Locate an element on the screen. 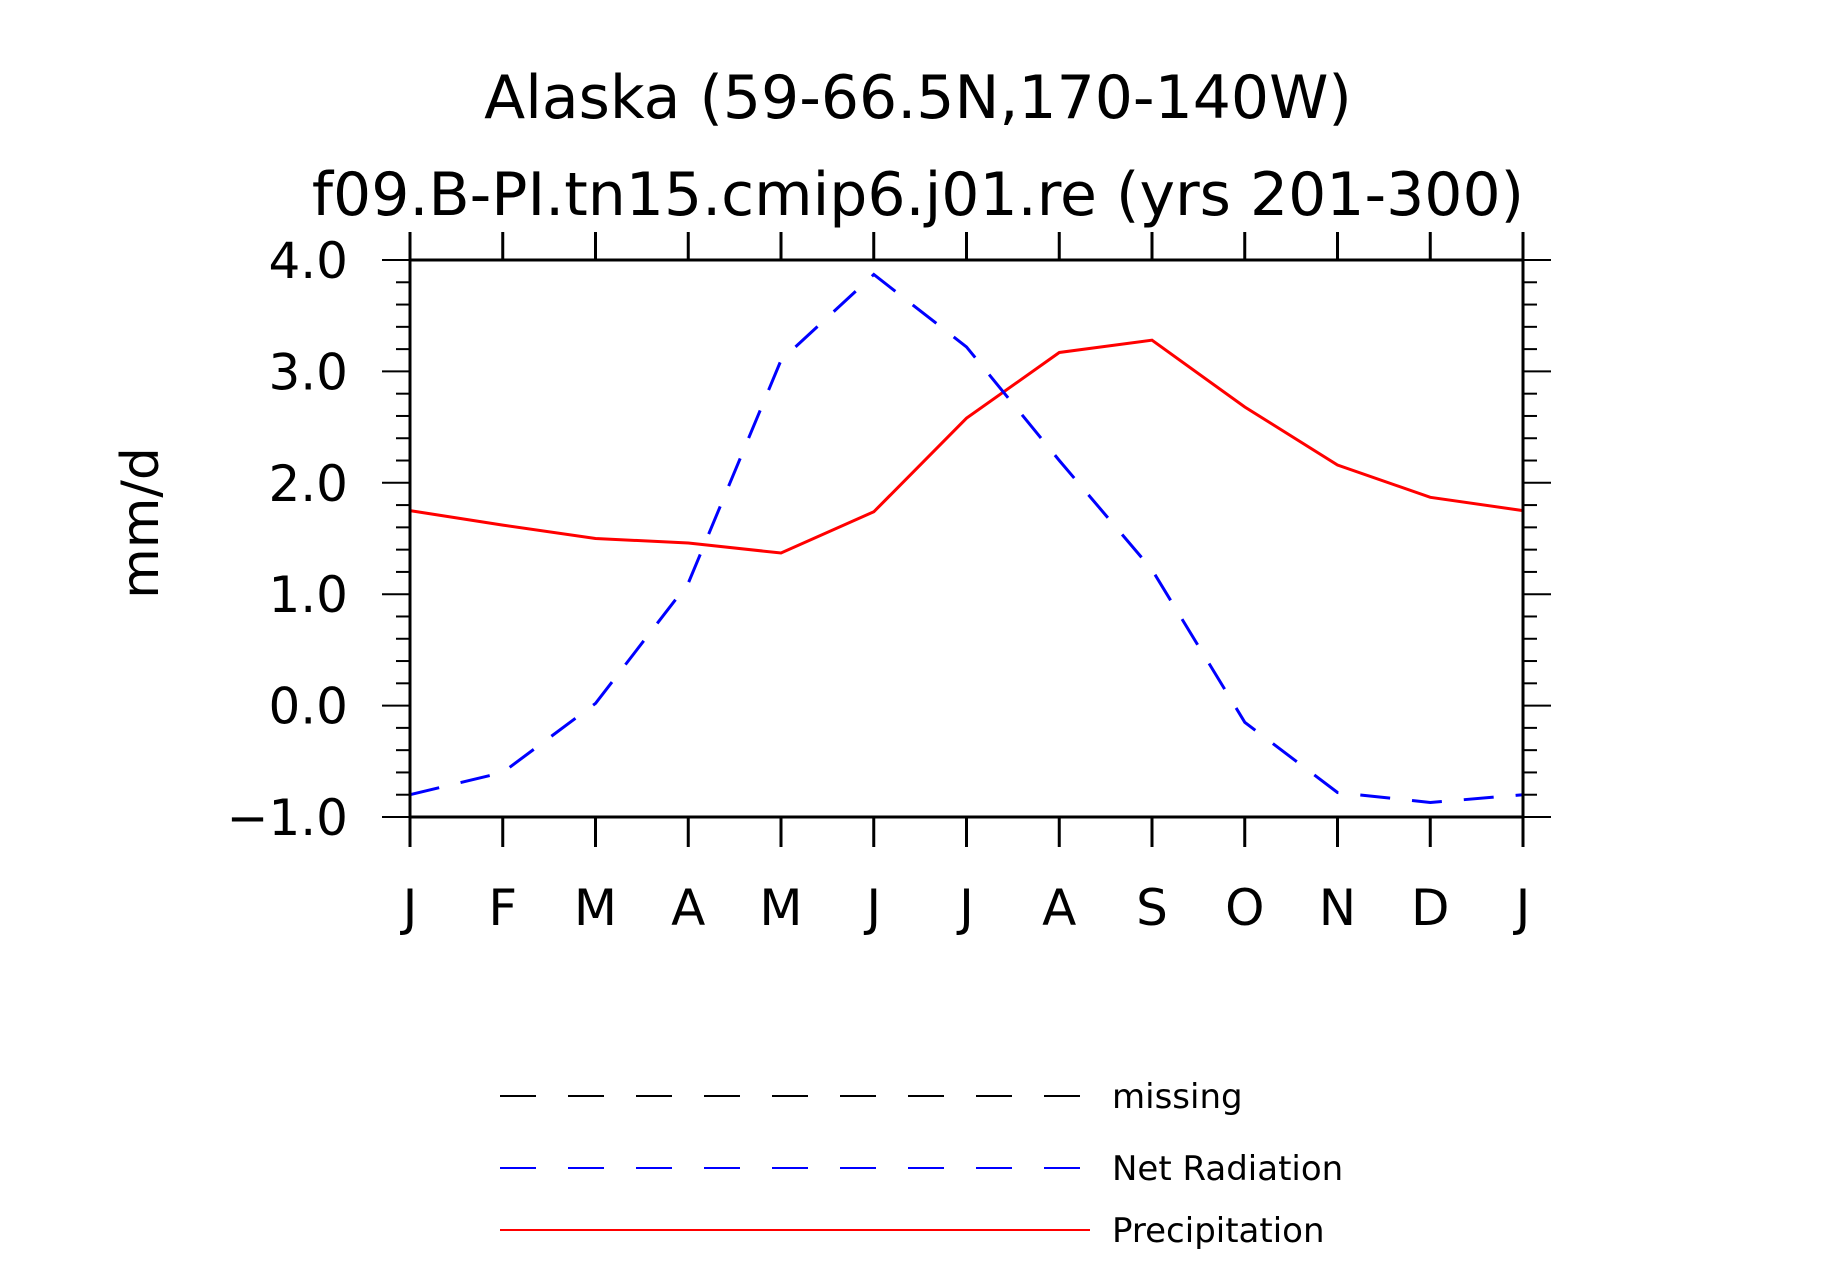 The height and width of the screenshot is (1262, 1836). x-tick-label: F is located at coordinates (502, 908).